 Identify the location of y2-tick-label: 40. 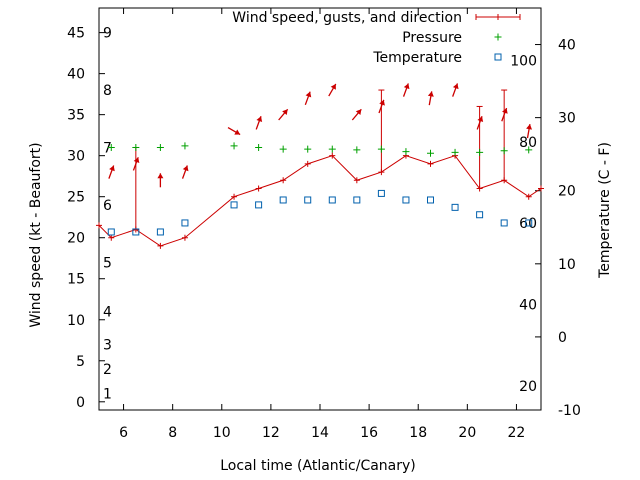
(567, 46).